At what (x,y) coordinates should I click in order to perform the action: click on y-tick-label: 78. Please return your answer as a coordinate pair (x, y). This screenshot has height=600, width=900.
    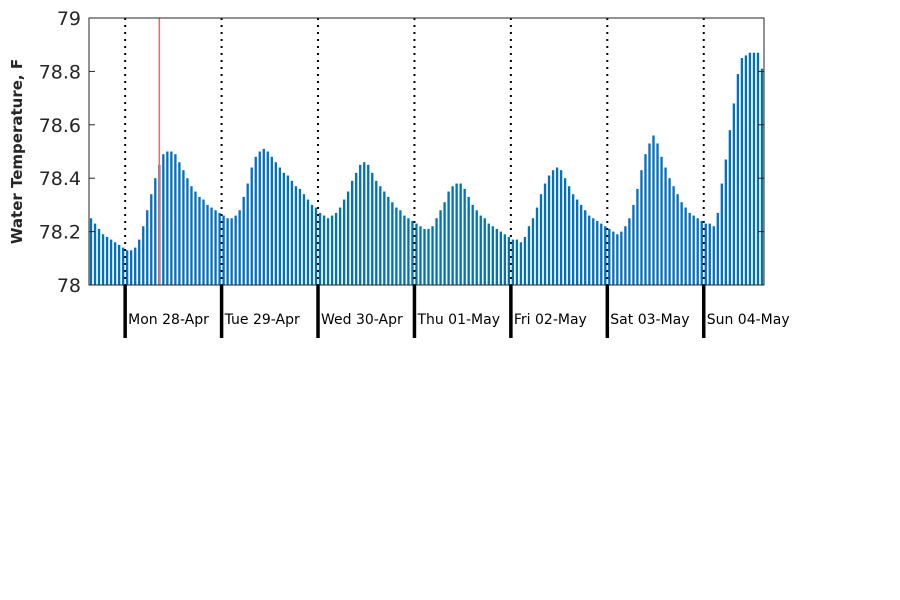
    Looking at the image, I should click on (69, 286).